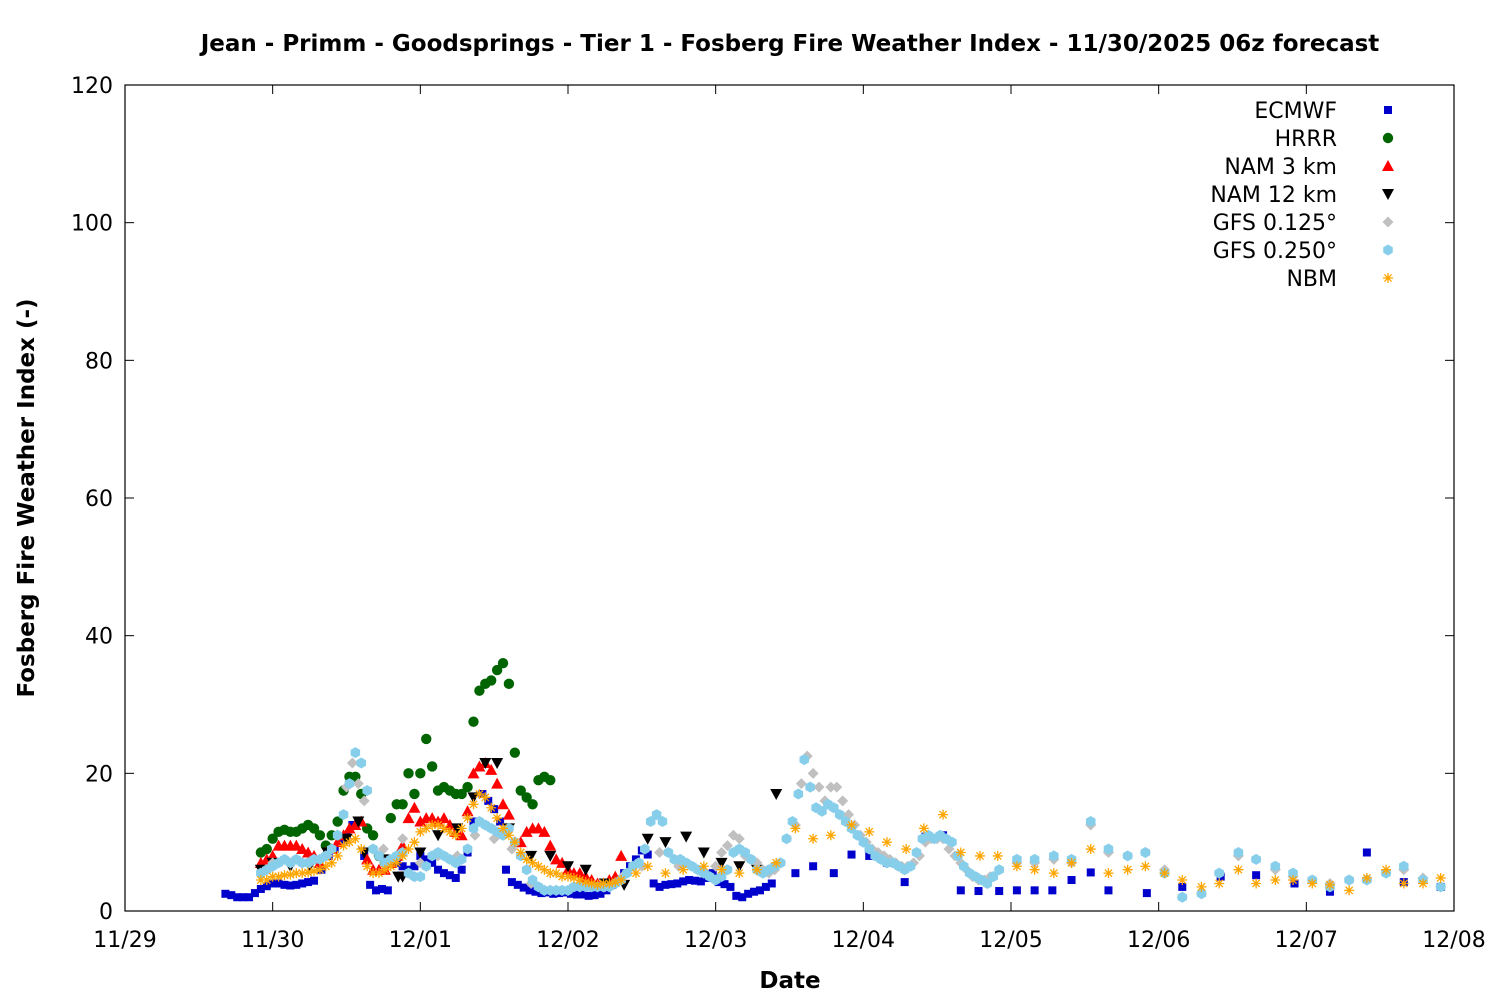 The height and width of the screenshot is (1000, 1500). What do you see at coordinates (1306, 139) in the screenshot?
I see `legend-label-1: HRRR` at bounding box center [1306, 139].